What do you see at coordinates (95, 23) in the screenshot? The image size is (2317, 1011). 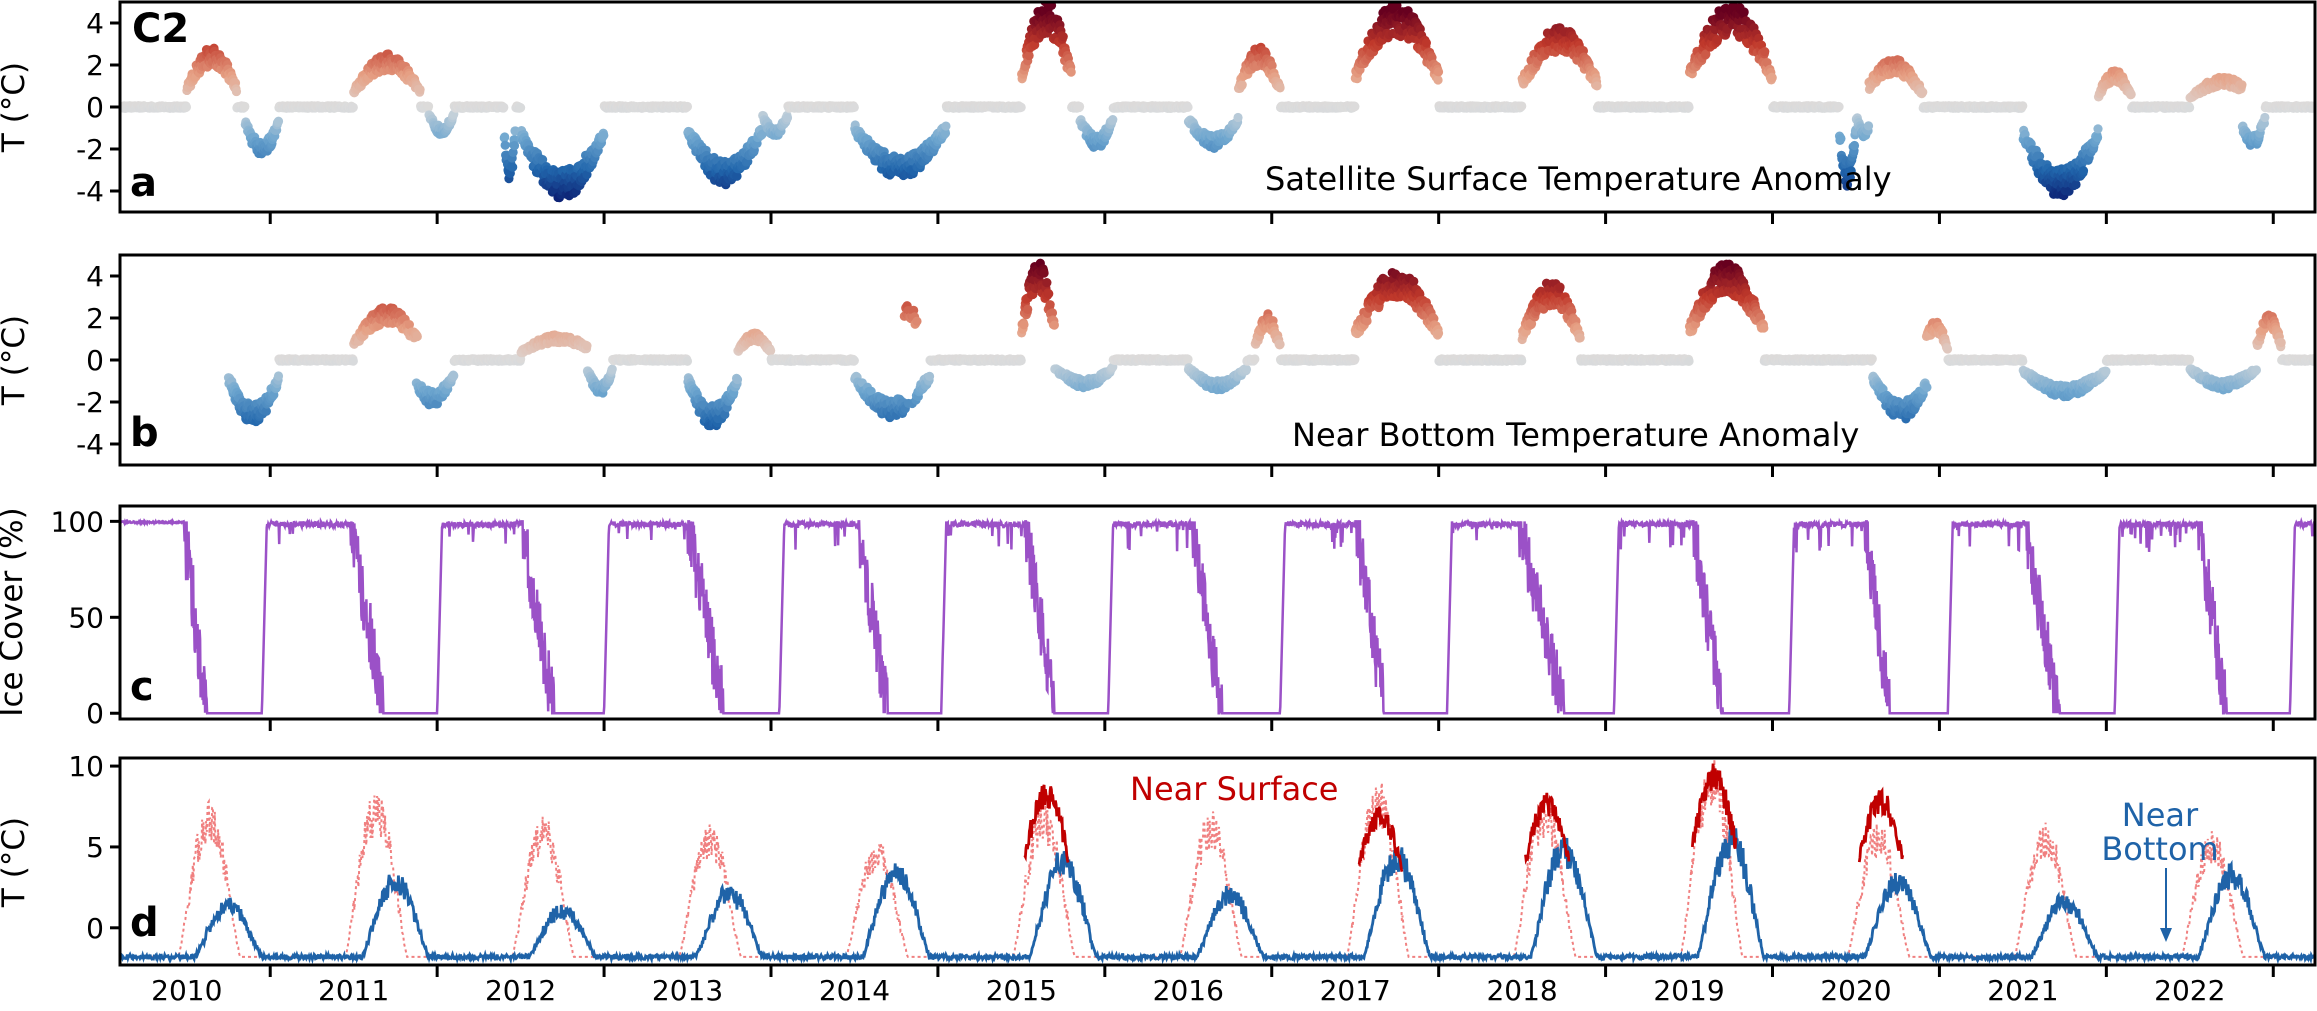 I see `y-tick-label: 4` at bounding box center [95, 23].